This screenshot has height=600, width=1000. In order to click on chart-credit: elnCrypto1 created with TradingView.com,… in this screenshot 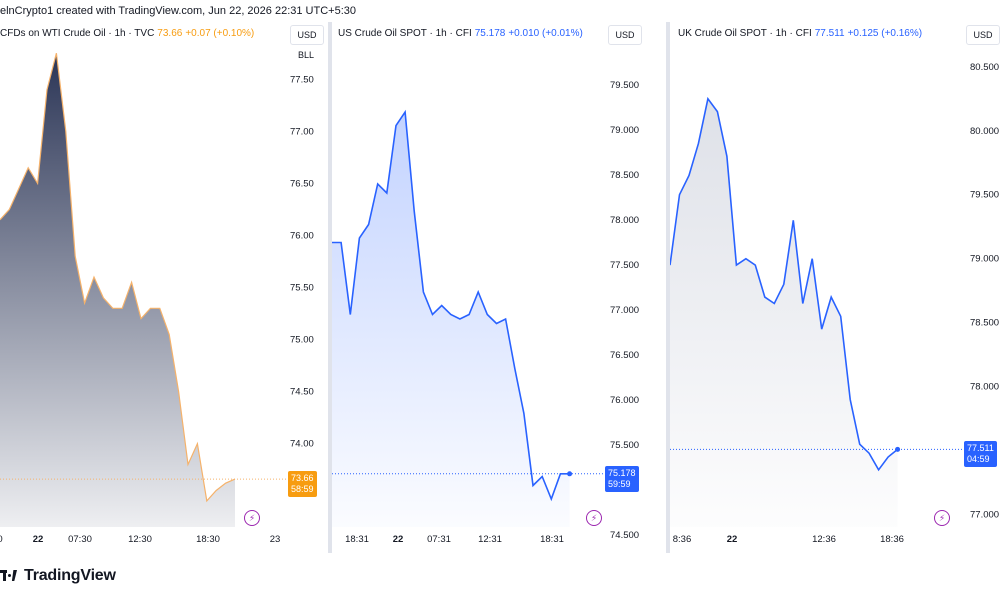, I will do `click(178, 11)`.